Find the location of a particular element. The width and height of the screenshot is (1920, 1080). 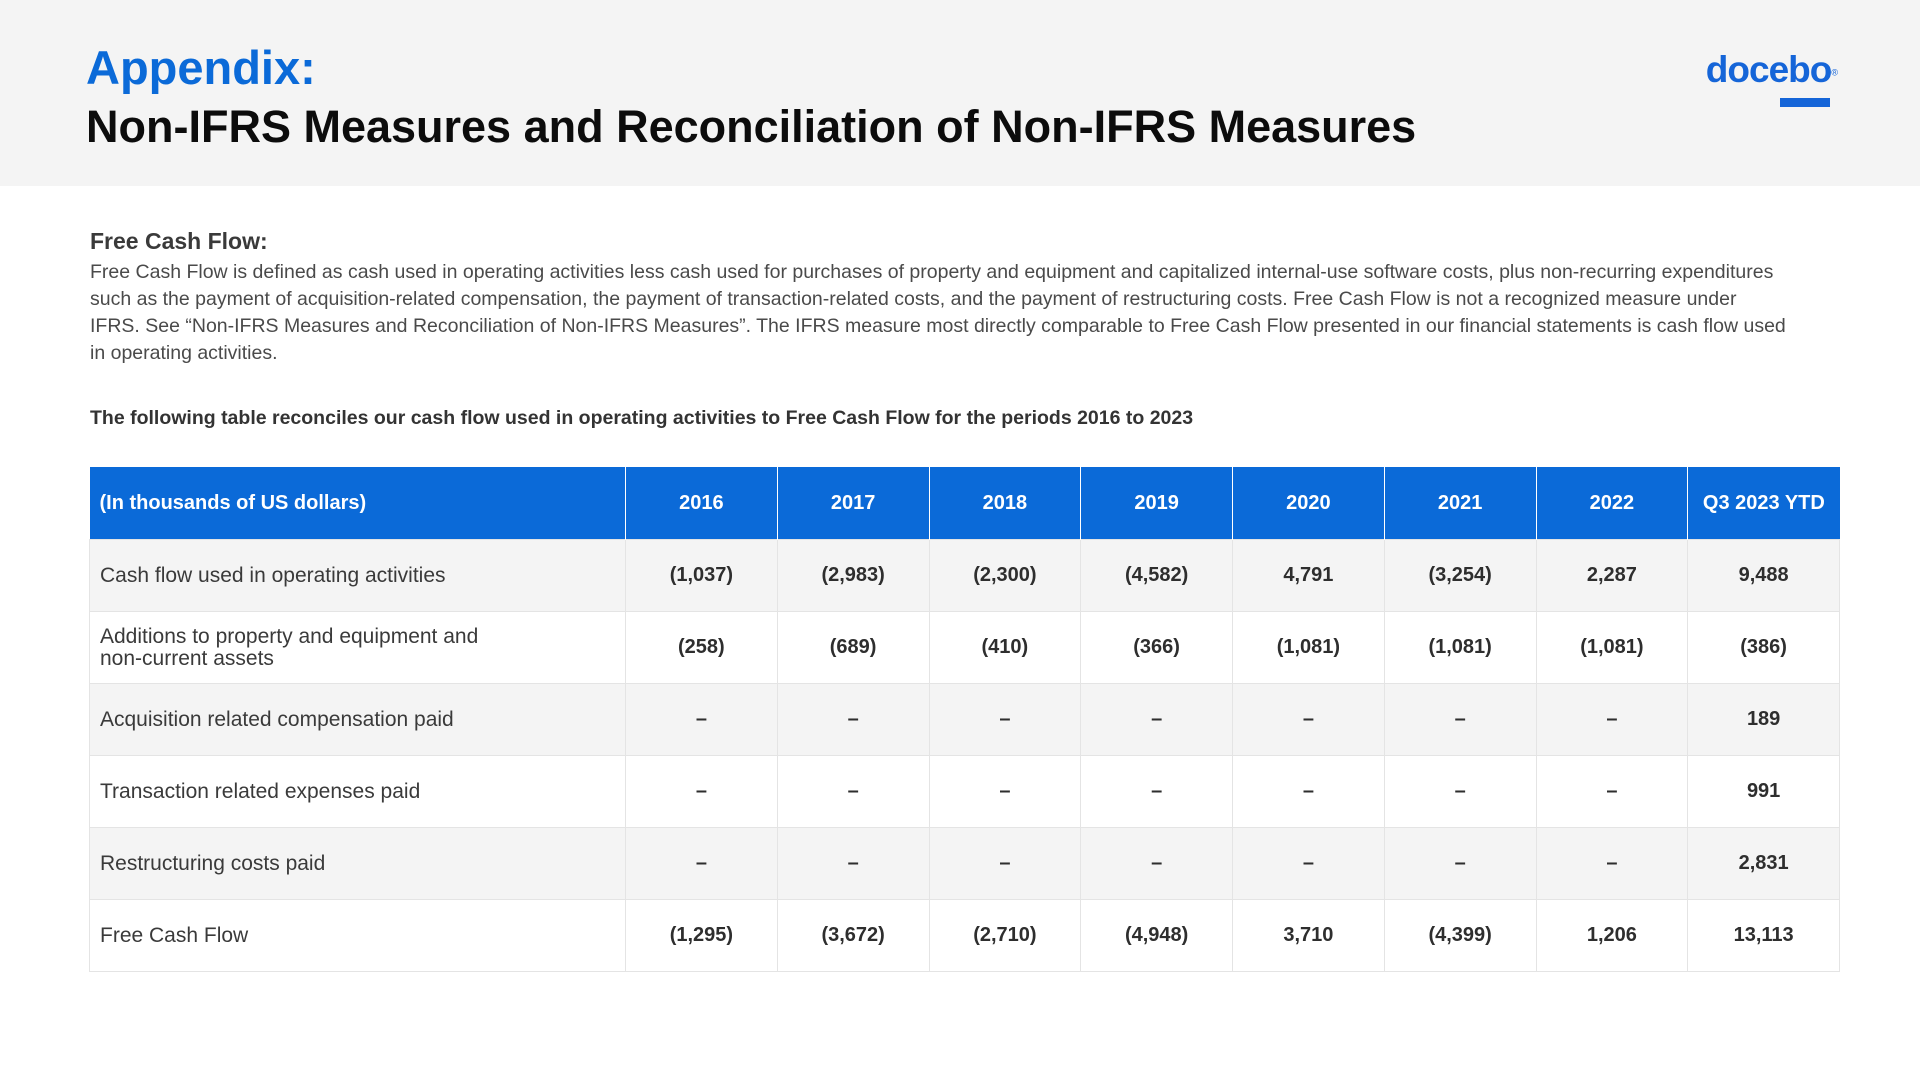

docebo-logo: docebo® is located at coordinates (1771, 77).